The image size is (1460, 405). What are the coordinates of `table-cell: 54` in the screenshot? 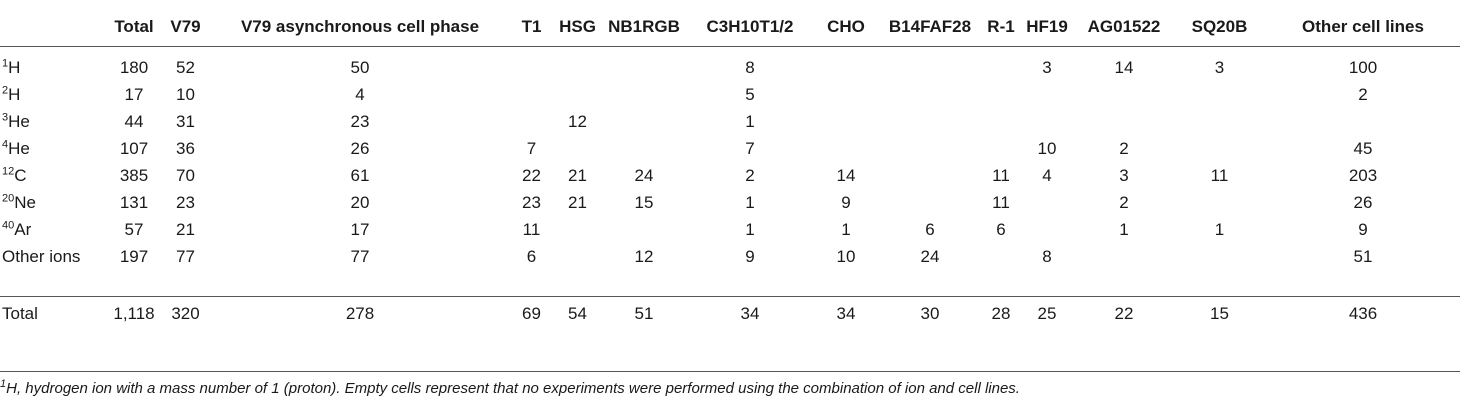 It's located at (577, 313).